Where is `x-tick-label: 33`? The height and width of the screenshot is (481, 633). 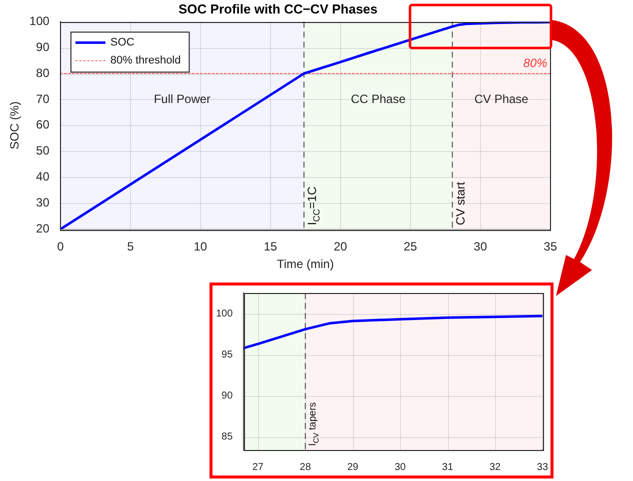 x-tick-label: 33 is located at coordinates (542, 467).